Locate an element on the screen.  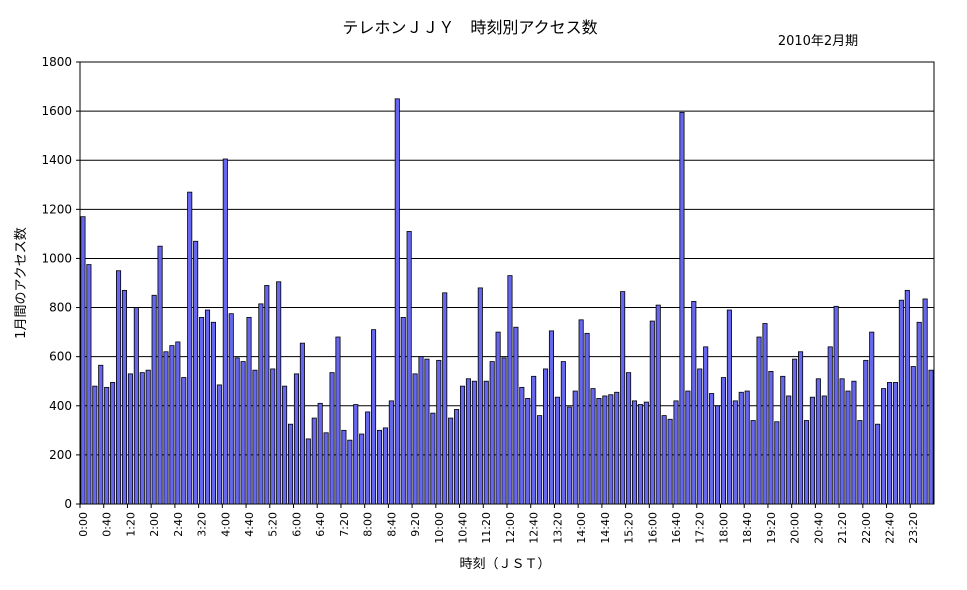
x-tick-label: 10:00 is located at coordinates (439, 528).